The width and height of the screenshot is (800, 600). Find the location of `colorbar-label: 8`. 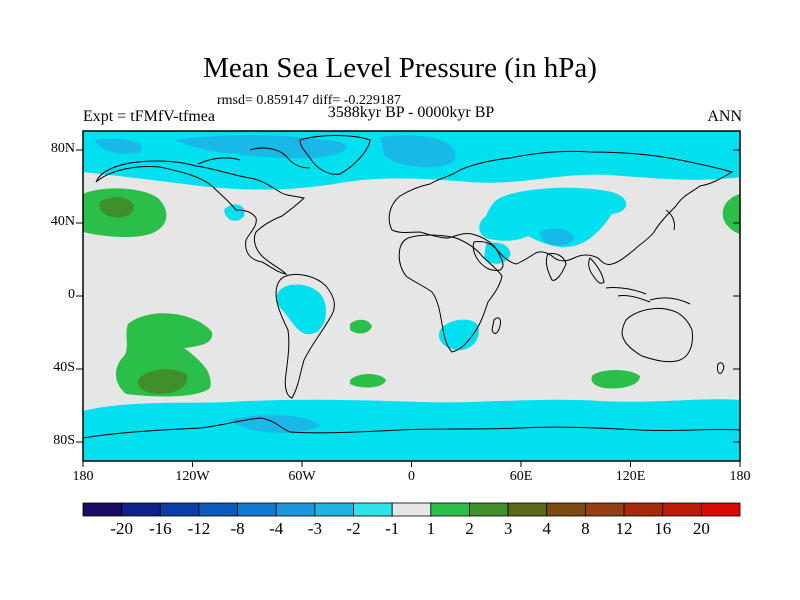

colorbar-label: 8 is located at coordinates (585, 528).